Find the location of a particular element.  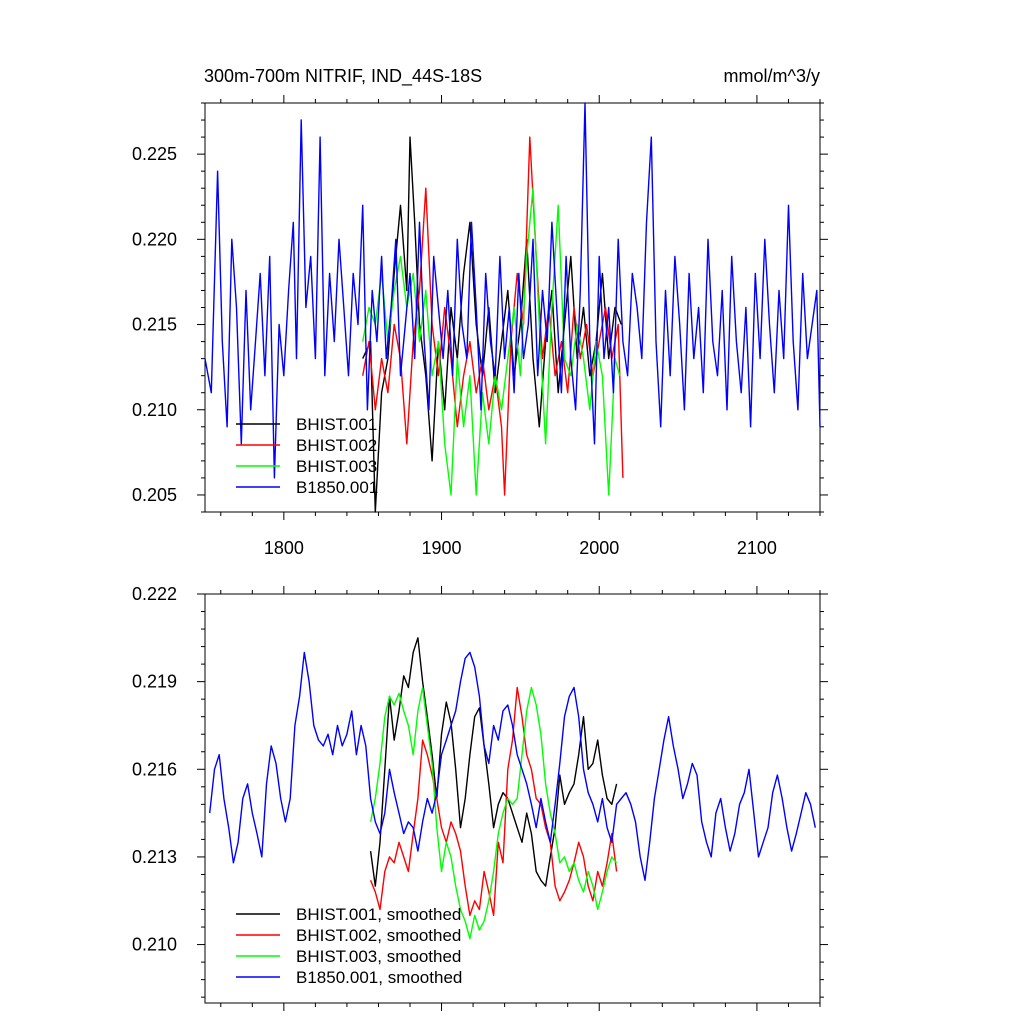

bottom-panel-series-bhist-001-smoothed is located at coordinates (493, 762).